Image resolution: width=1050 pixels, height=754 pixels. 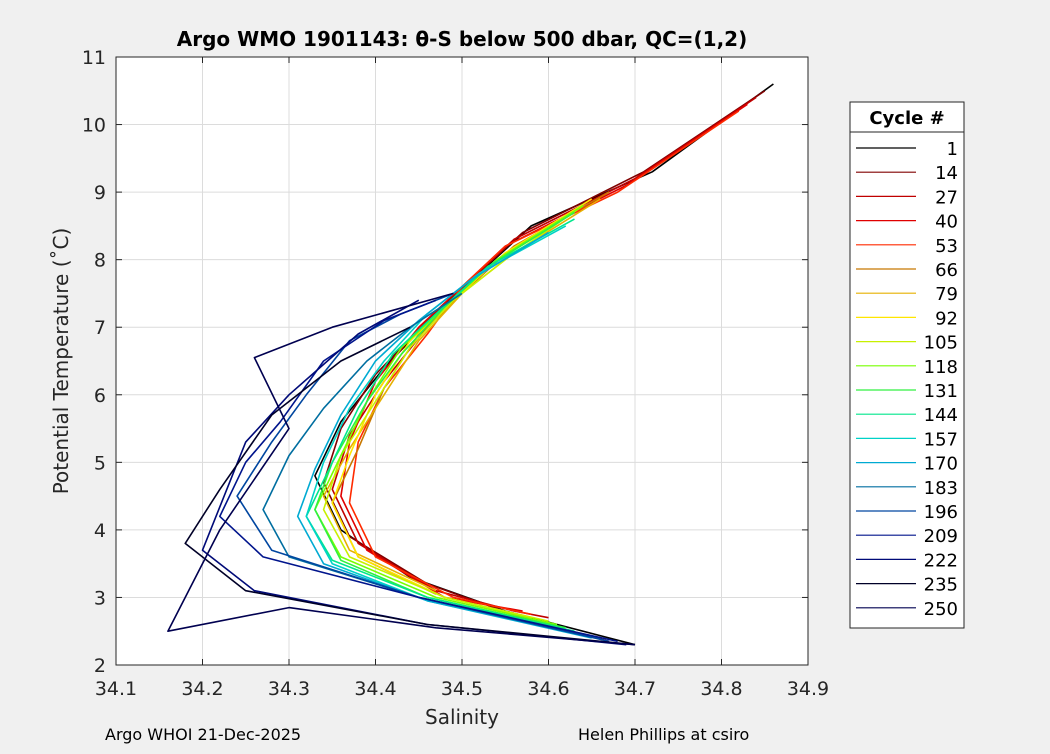 I want to click on legend-title: Cycle #, so click(x=906, y=118).